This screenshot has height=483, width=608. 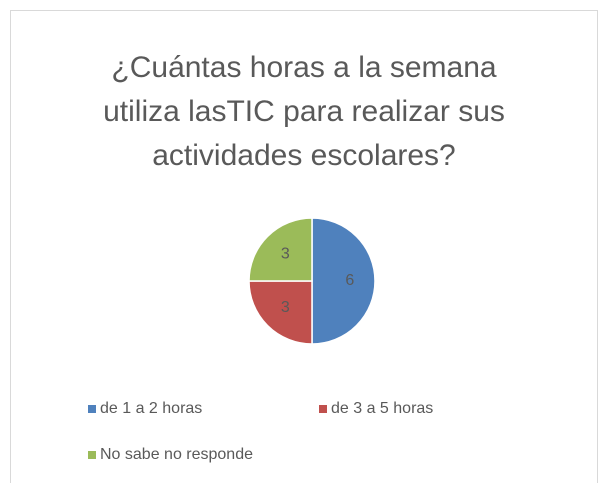 I want to click on data-label: 6, so click(x=349, y=280).